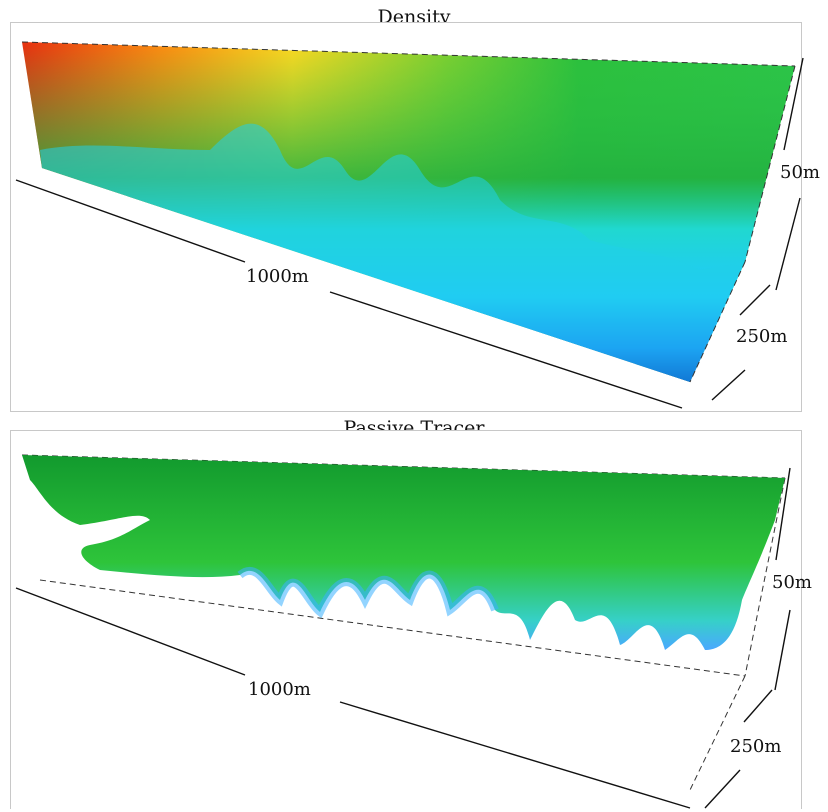  Describe the element at coordinates (277, 276) in the screenshot. I see `density-length-label: 1000m` at that location.